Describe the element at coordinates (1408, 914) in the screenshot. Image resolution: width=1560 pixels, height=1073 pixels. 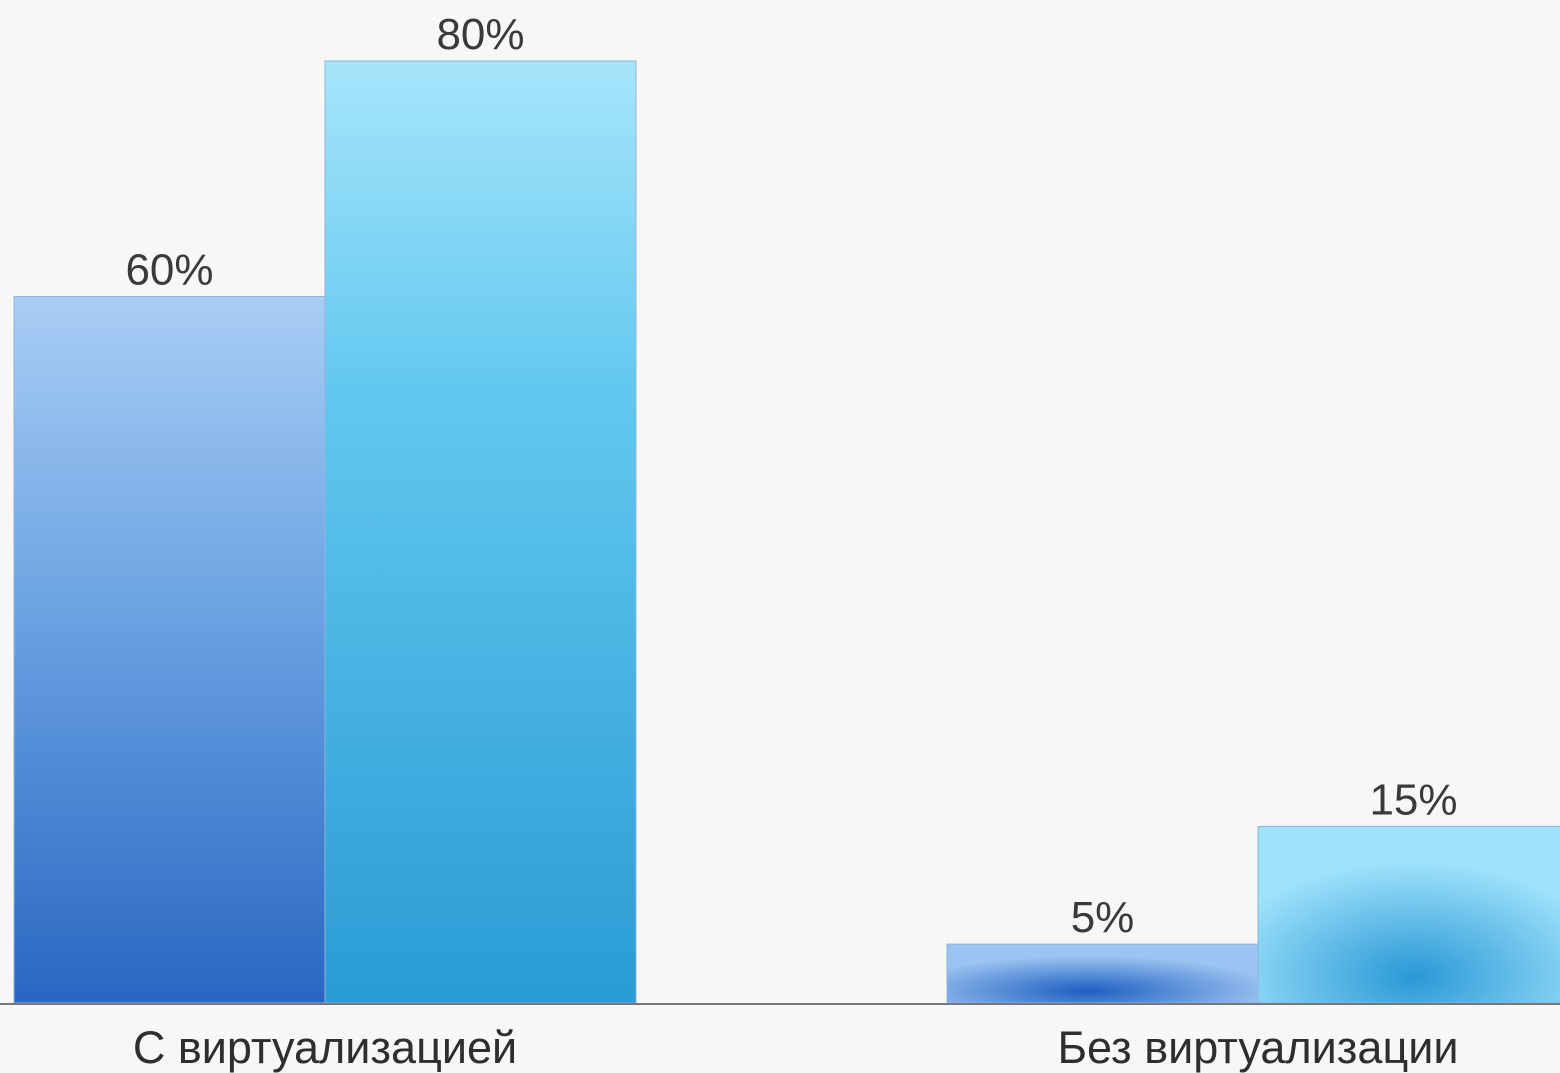
I see `bar-series2-without-virtualization` at that location.